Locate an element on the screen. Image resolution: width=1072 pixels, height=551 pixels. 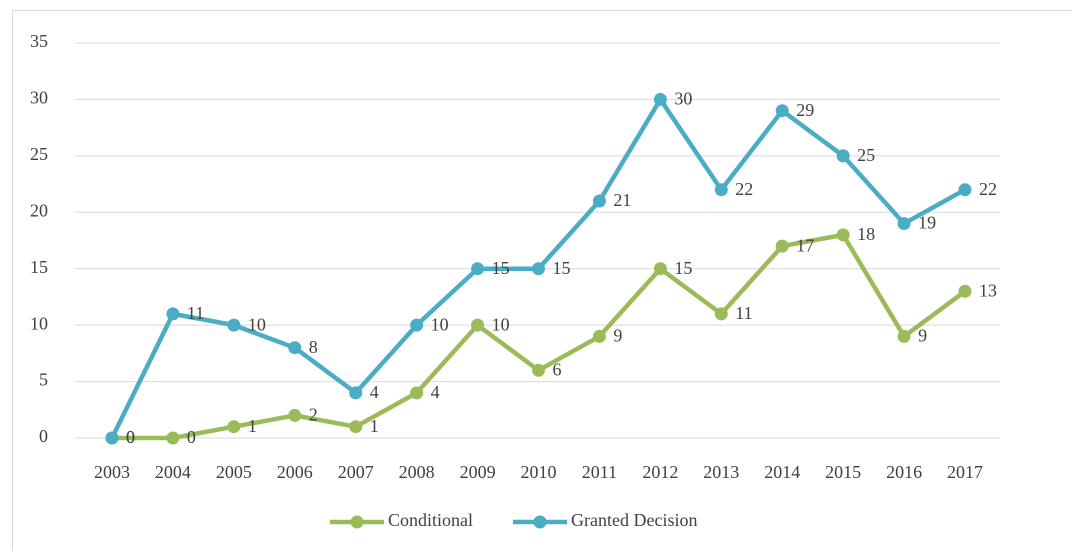
y-tick-label: 35 is located at coordinates (39, 41).